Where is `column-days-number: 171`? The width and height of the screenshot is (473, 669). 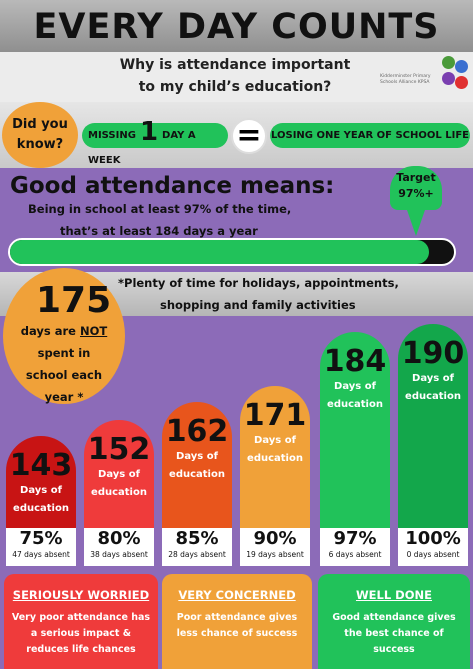
column-days-number: 171 is located at coordinates (275, 415).